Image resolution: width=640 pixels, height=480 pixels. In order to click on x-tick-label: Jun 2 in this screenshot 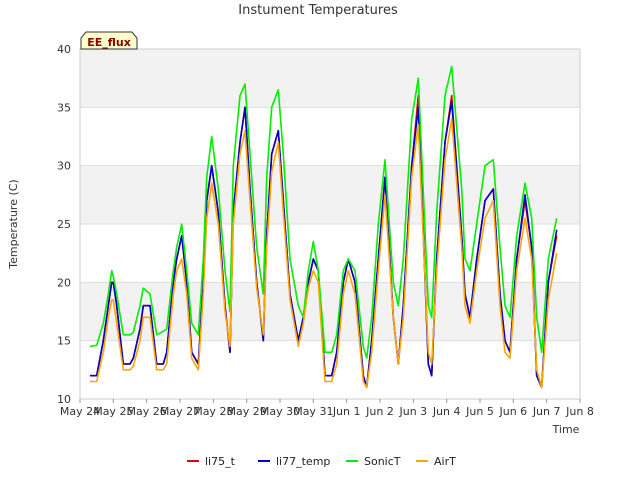, I will do `click(379, 411)`.